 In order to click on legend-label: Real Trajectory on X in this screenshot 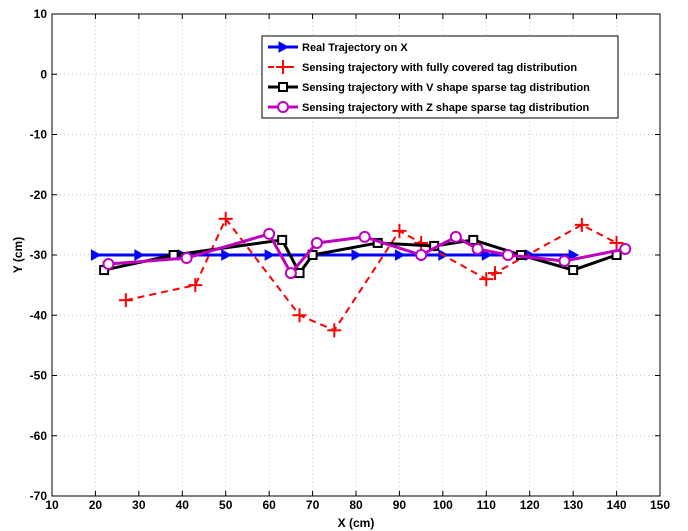, I will do `click(355, 48)`.